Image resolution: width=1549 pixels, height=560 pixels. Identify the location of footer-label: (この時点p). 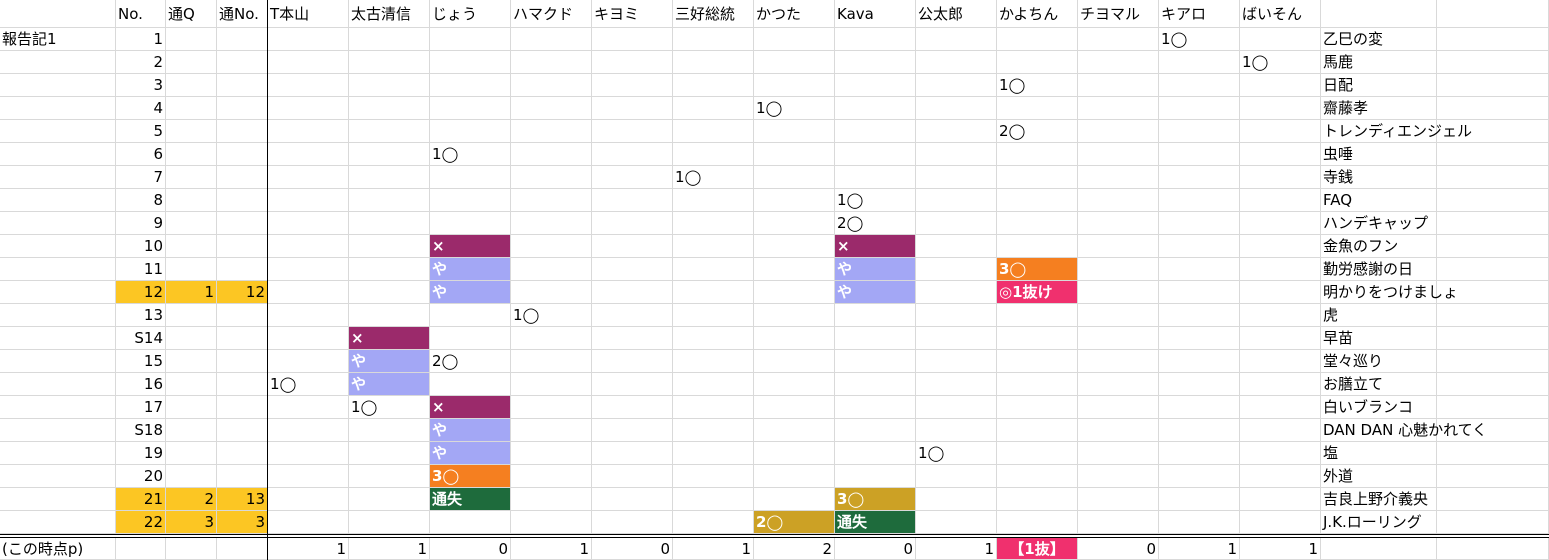
(58, 549).